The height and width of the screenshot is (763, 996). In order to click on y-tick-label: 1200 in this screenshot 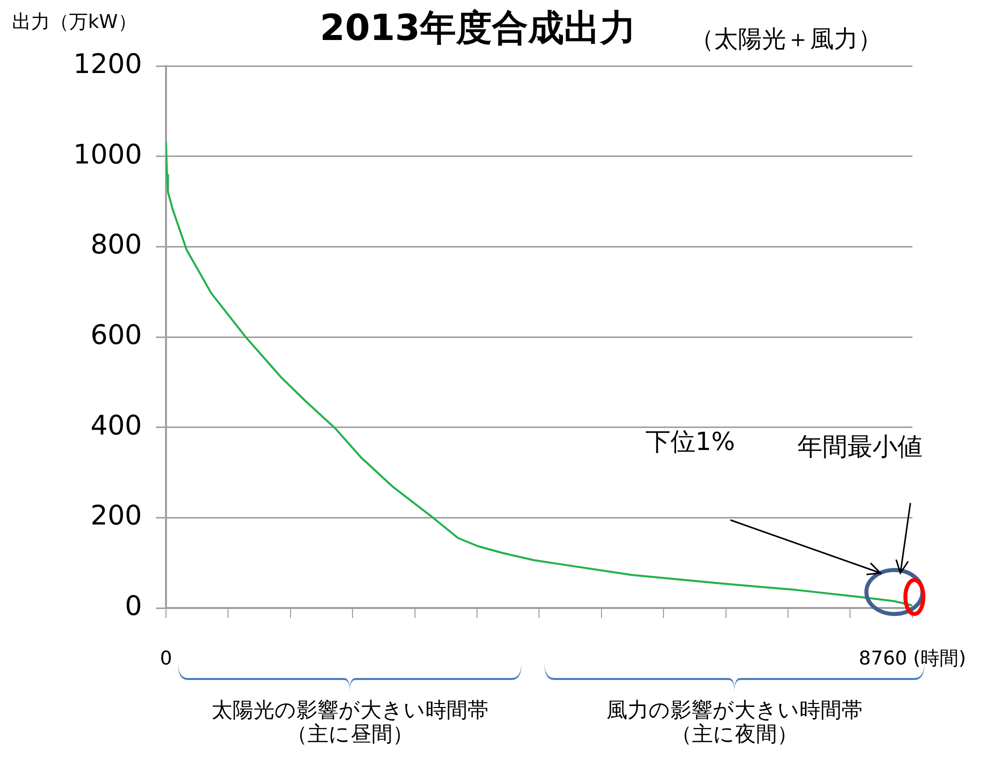, I will do `click(107, 64)`.